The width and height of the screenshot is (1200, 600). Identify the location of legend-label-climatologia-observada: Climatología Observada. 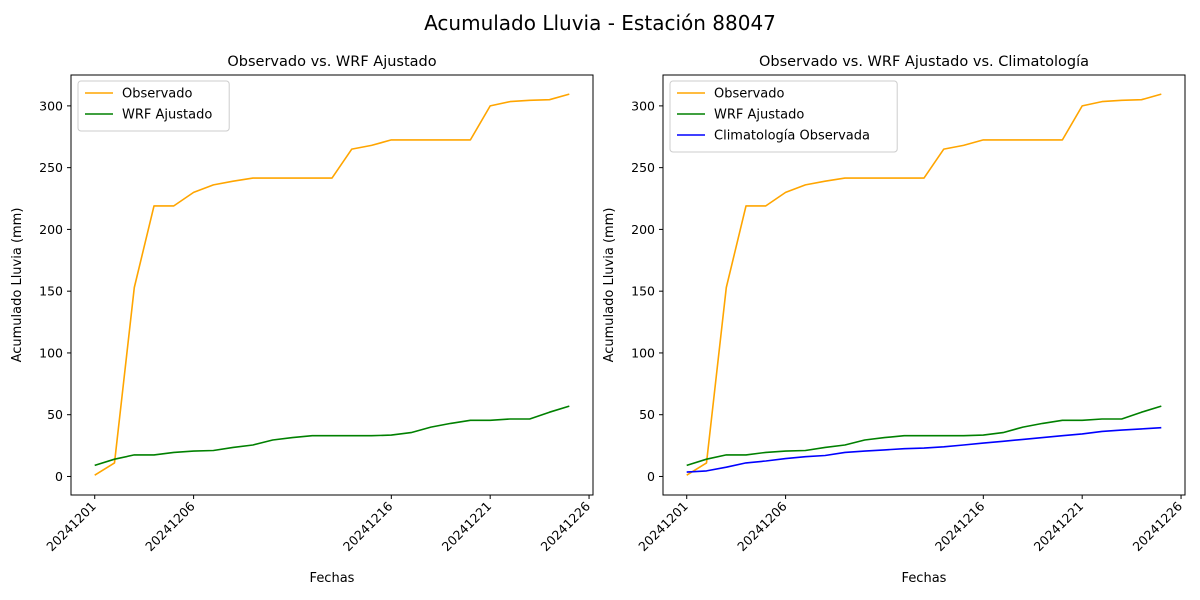
(792, 136).